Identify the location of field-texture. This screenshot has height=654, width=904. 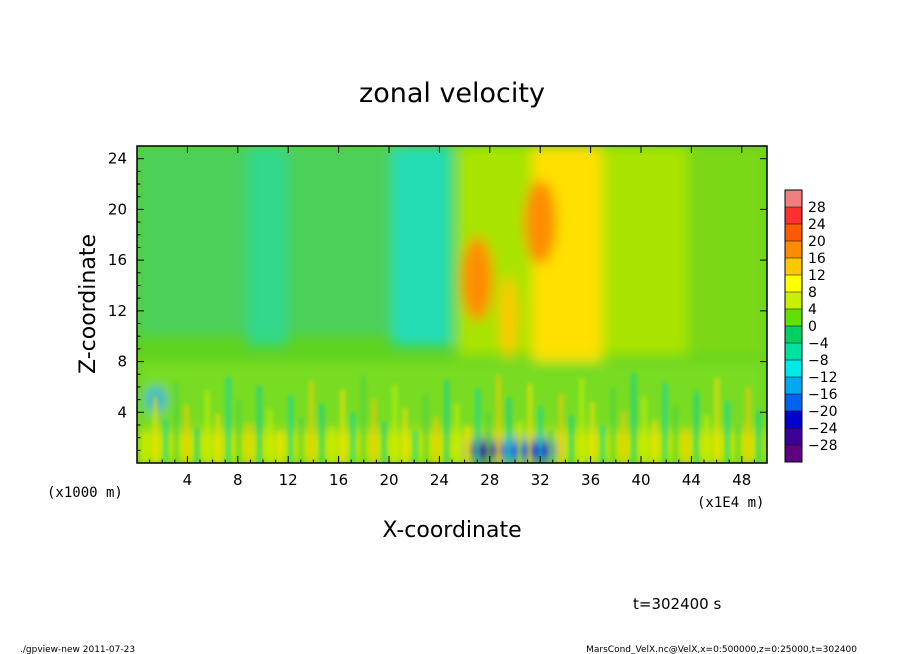
(452, 418).